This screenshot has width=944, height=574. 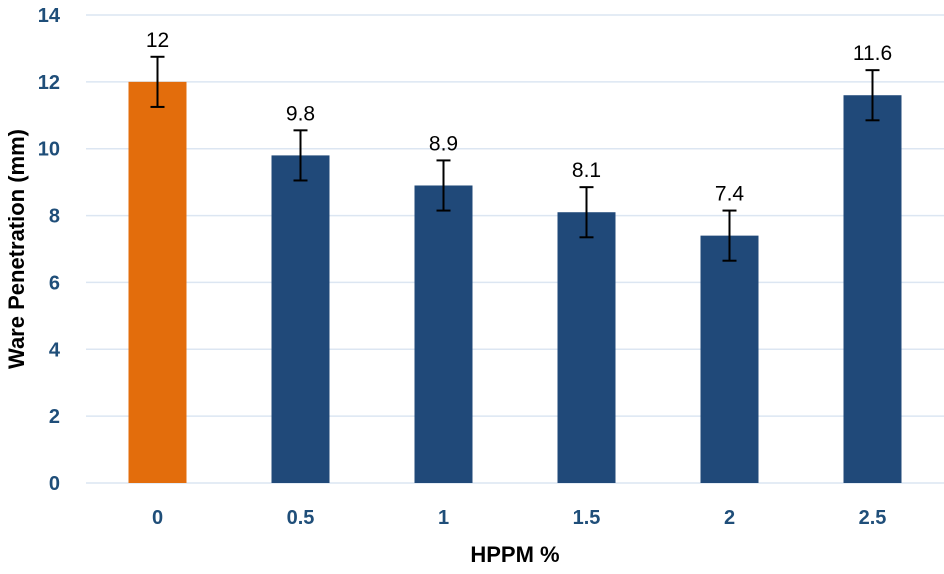 I want to click on y-tick-label: 2, so click(x=54, y=417).